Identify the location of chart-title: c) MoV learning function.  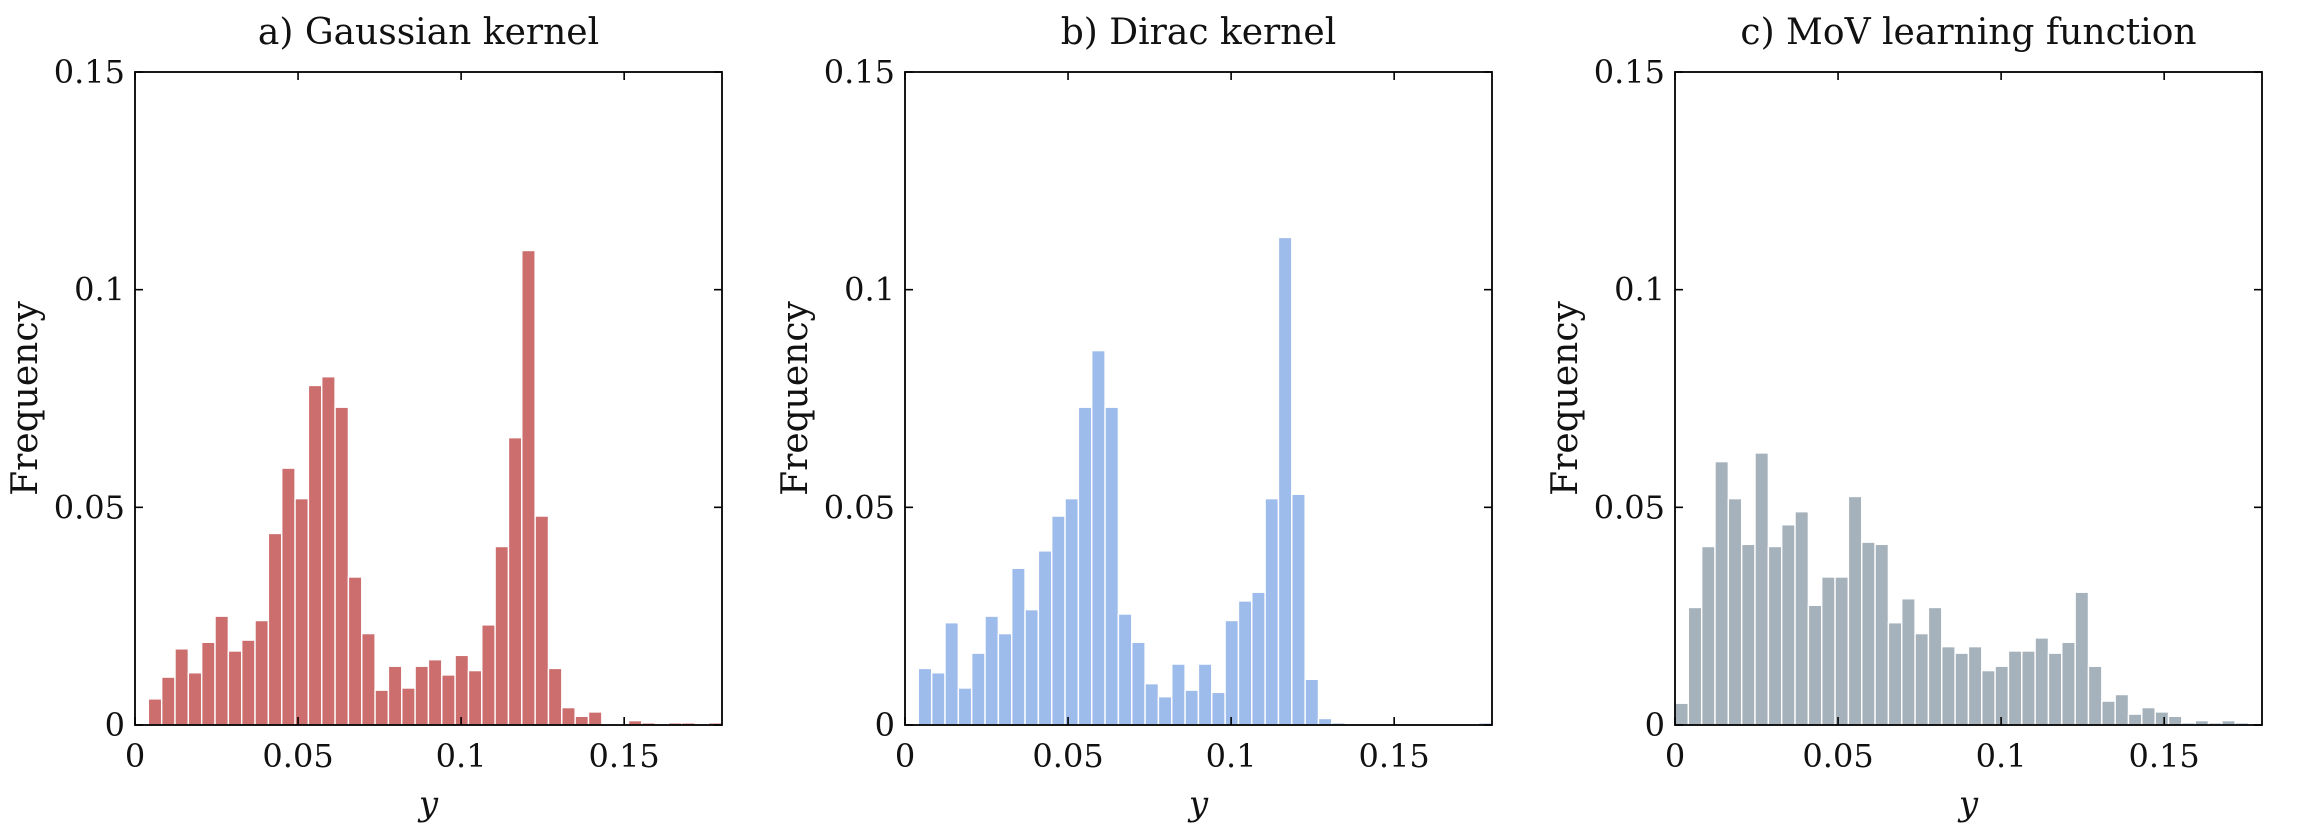
(1968, 32).